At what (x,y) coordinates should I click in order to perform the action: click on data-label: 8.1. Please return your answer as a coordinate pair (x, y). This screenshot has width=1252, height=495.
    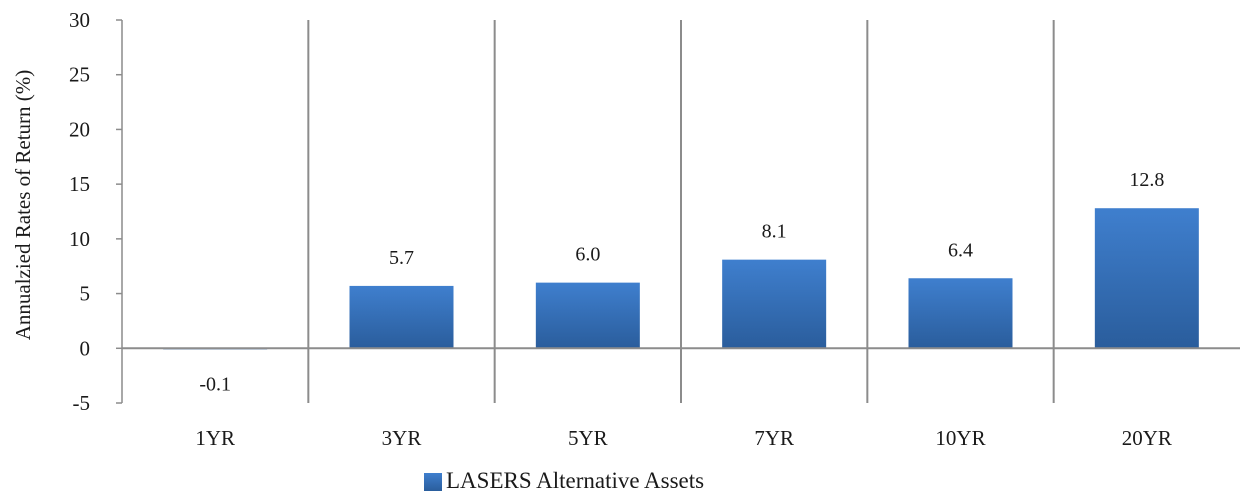
    Looking at the image, I should click on (774, 232).